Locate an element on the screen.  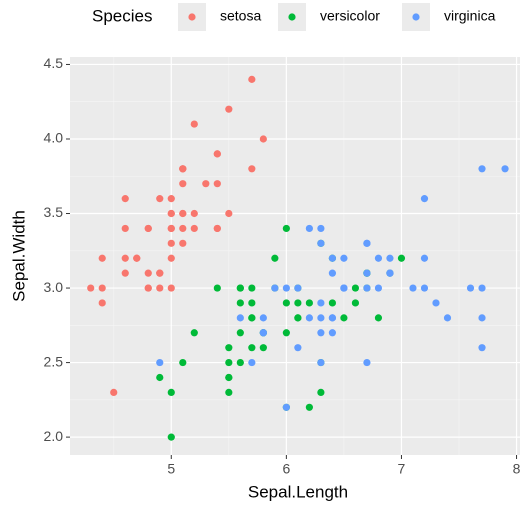
y-tick-label: 2.5 is located at coordinates (54, 361).